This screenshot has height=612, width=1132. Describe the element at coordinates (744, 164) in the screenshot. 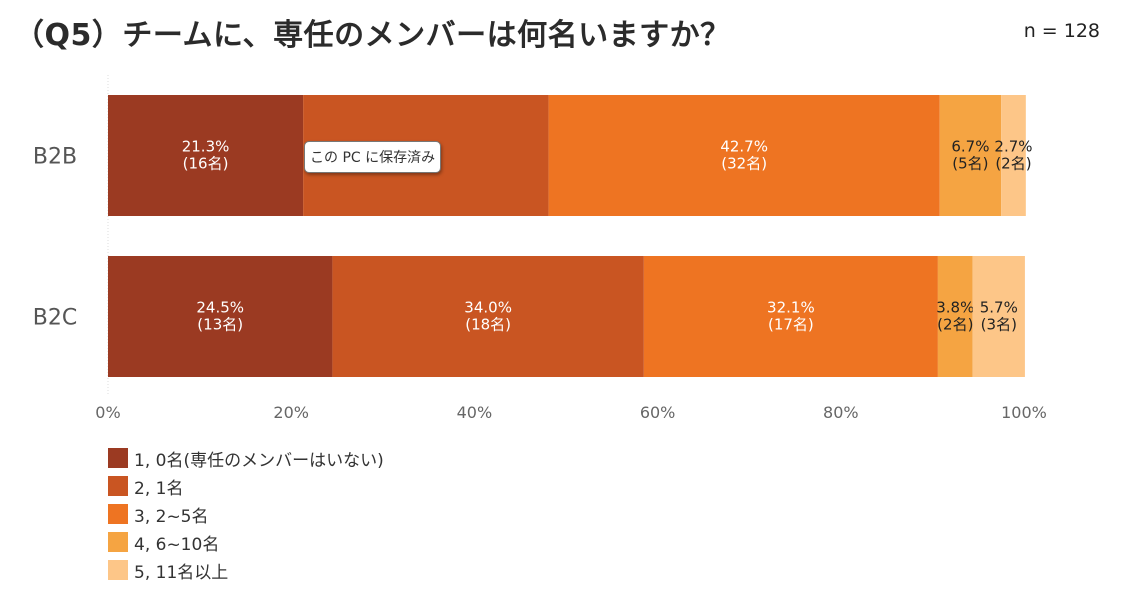

I see `count-label: (32名)` at that location.